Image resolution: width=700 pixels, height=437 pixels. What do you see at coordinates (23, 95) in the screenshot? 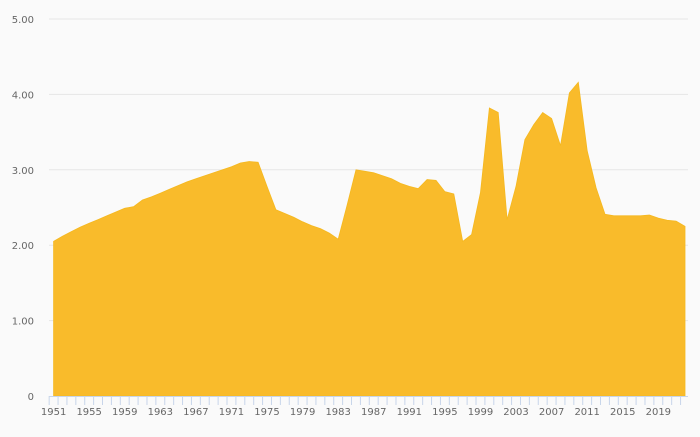
I see `y-tick-label: 4.00` at bounding box center [23, 95].